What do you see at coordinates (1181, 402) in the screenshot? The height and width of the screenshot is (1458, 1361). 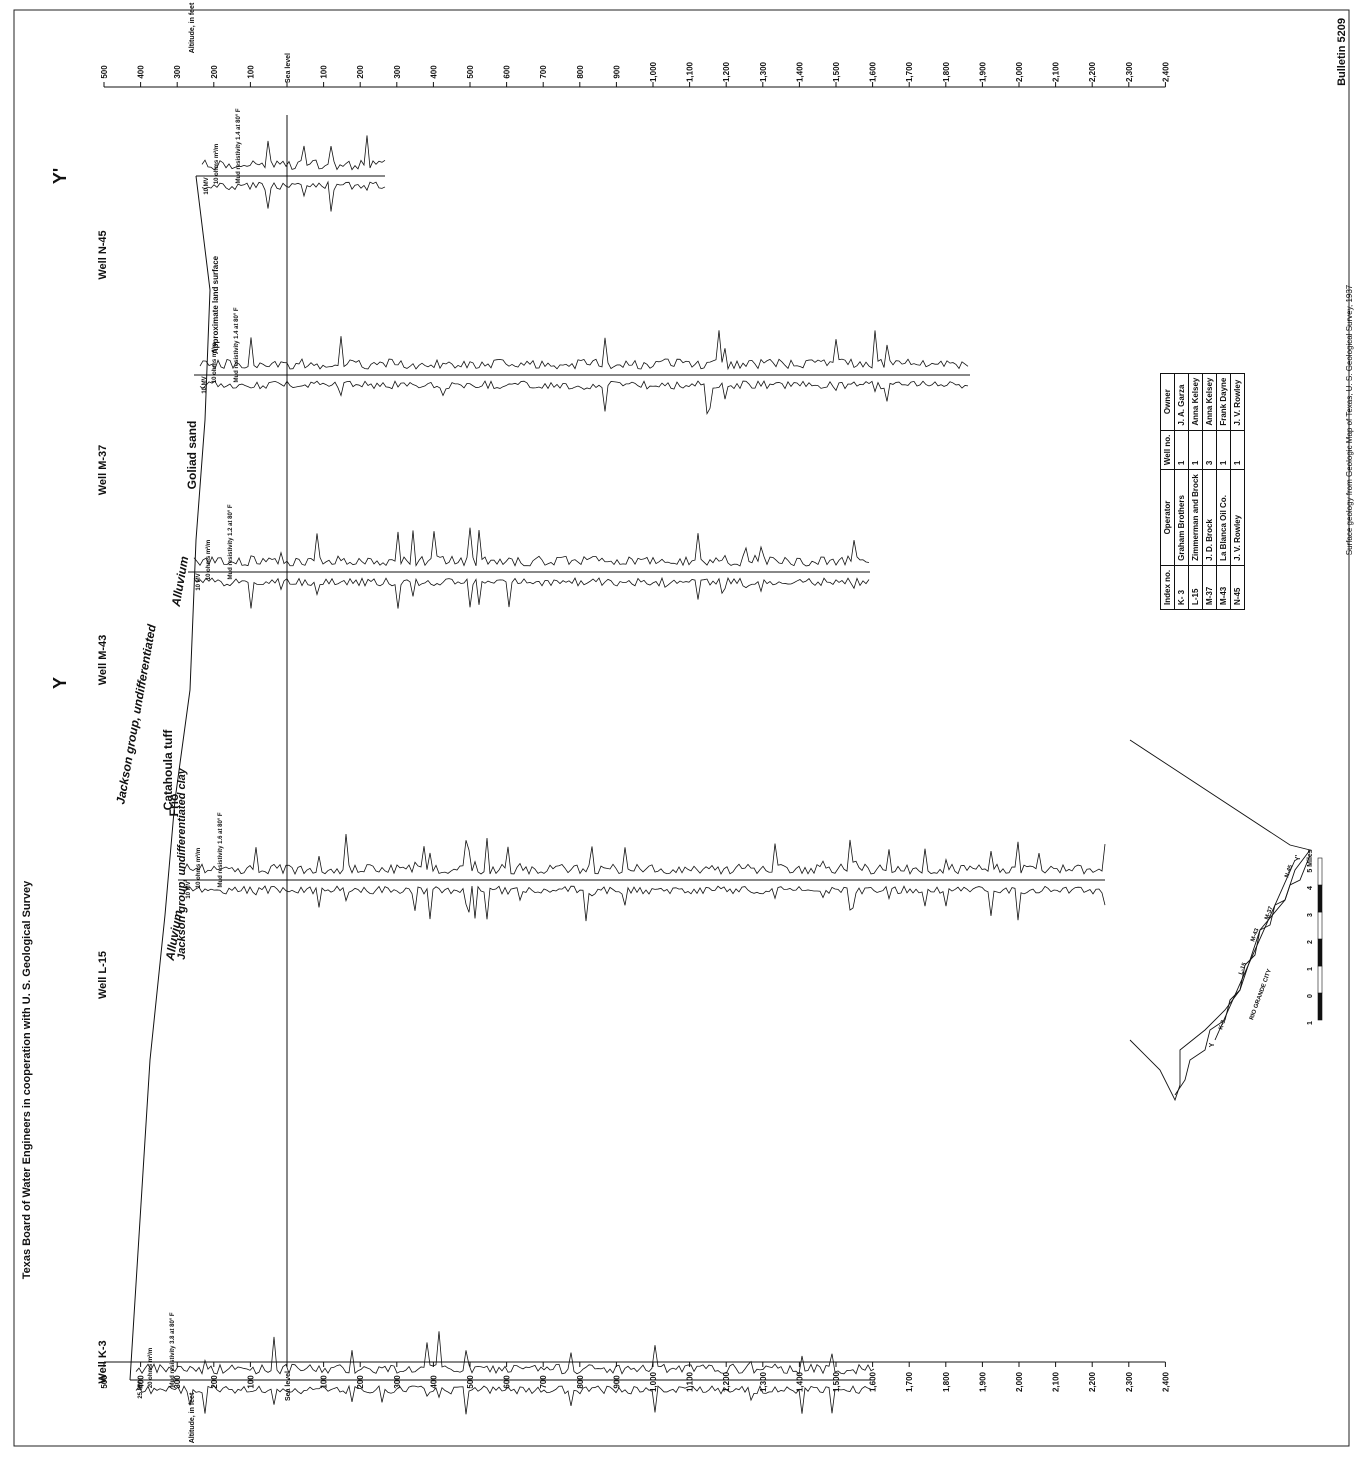 I see `legend-cell: J. A. Garza` at bounding box center [1181, 402].